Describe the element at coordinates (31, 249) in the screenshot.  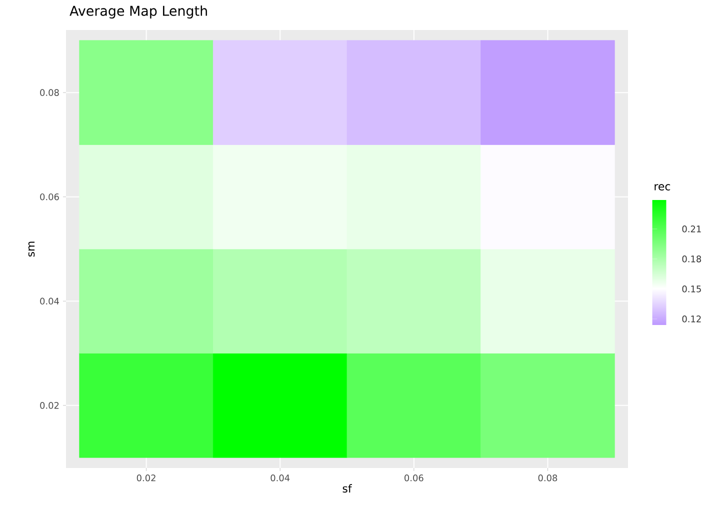
I see `y-axis-title: sm` at that location.